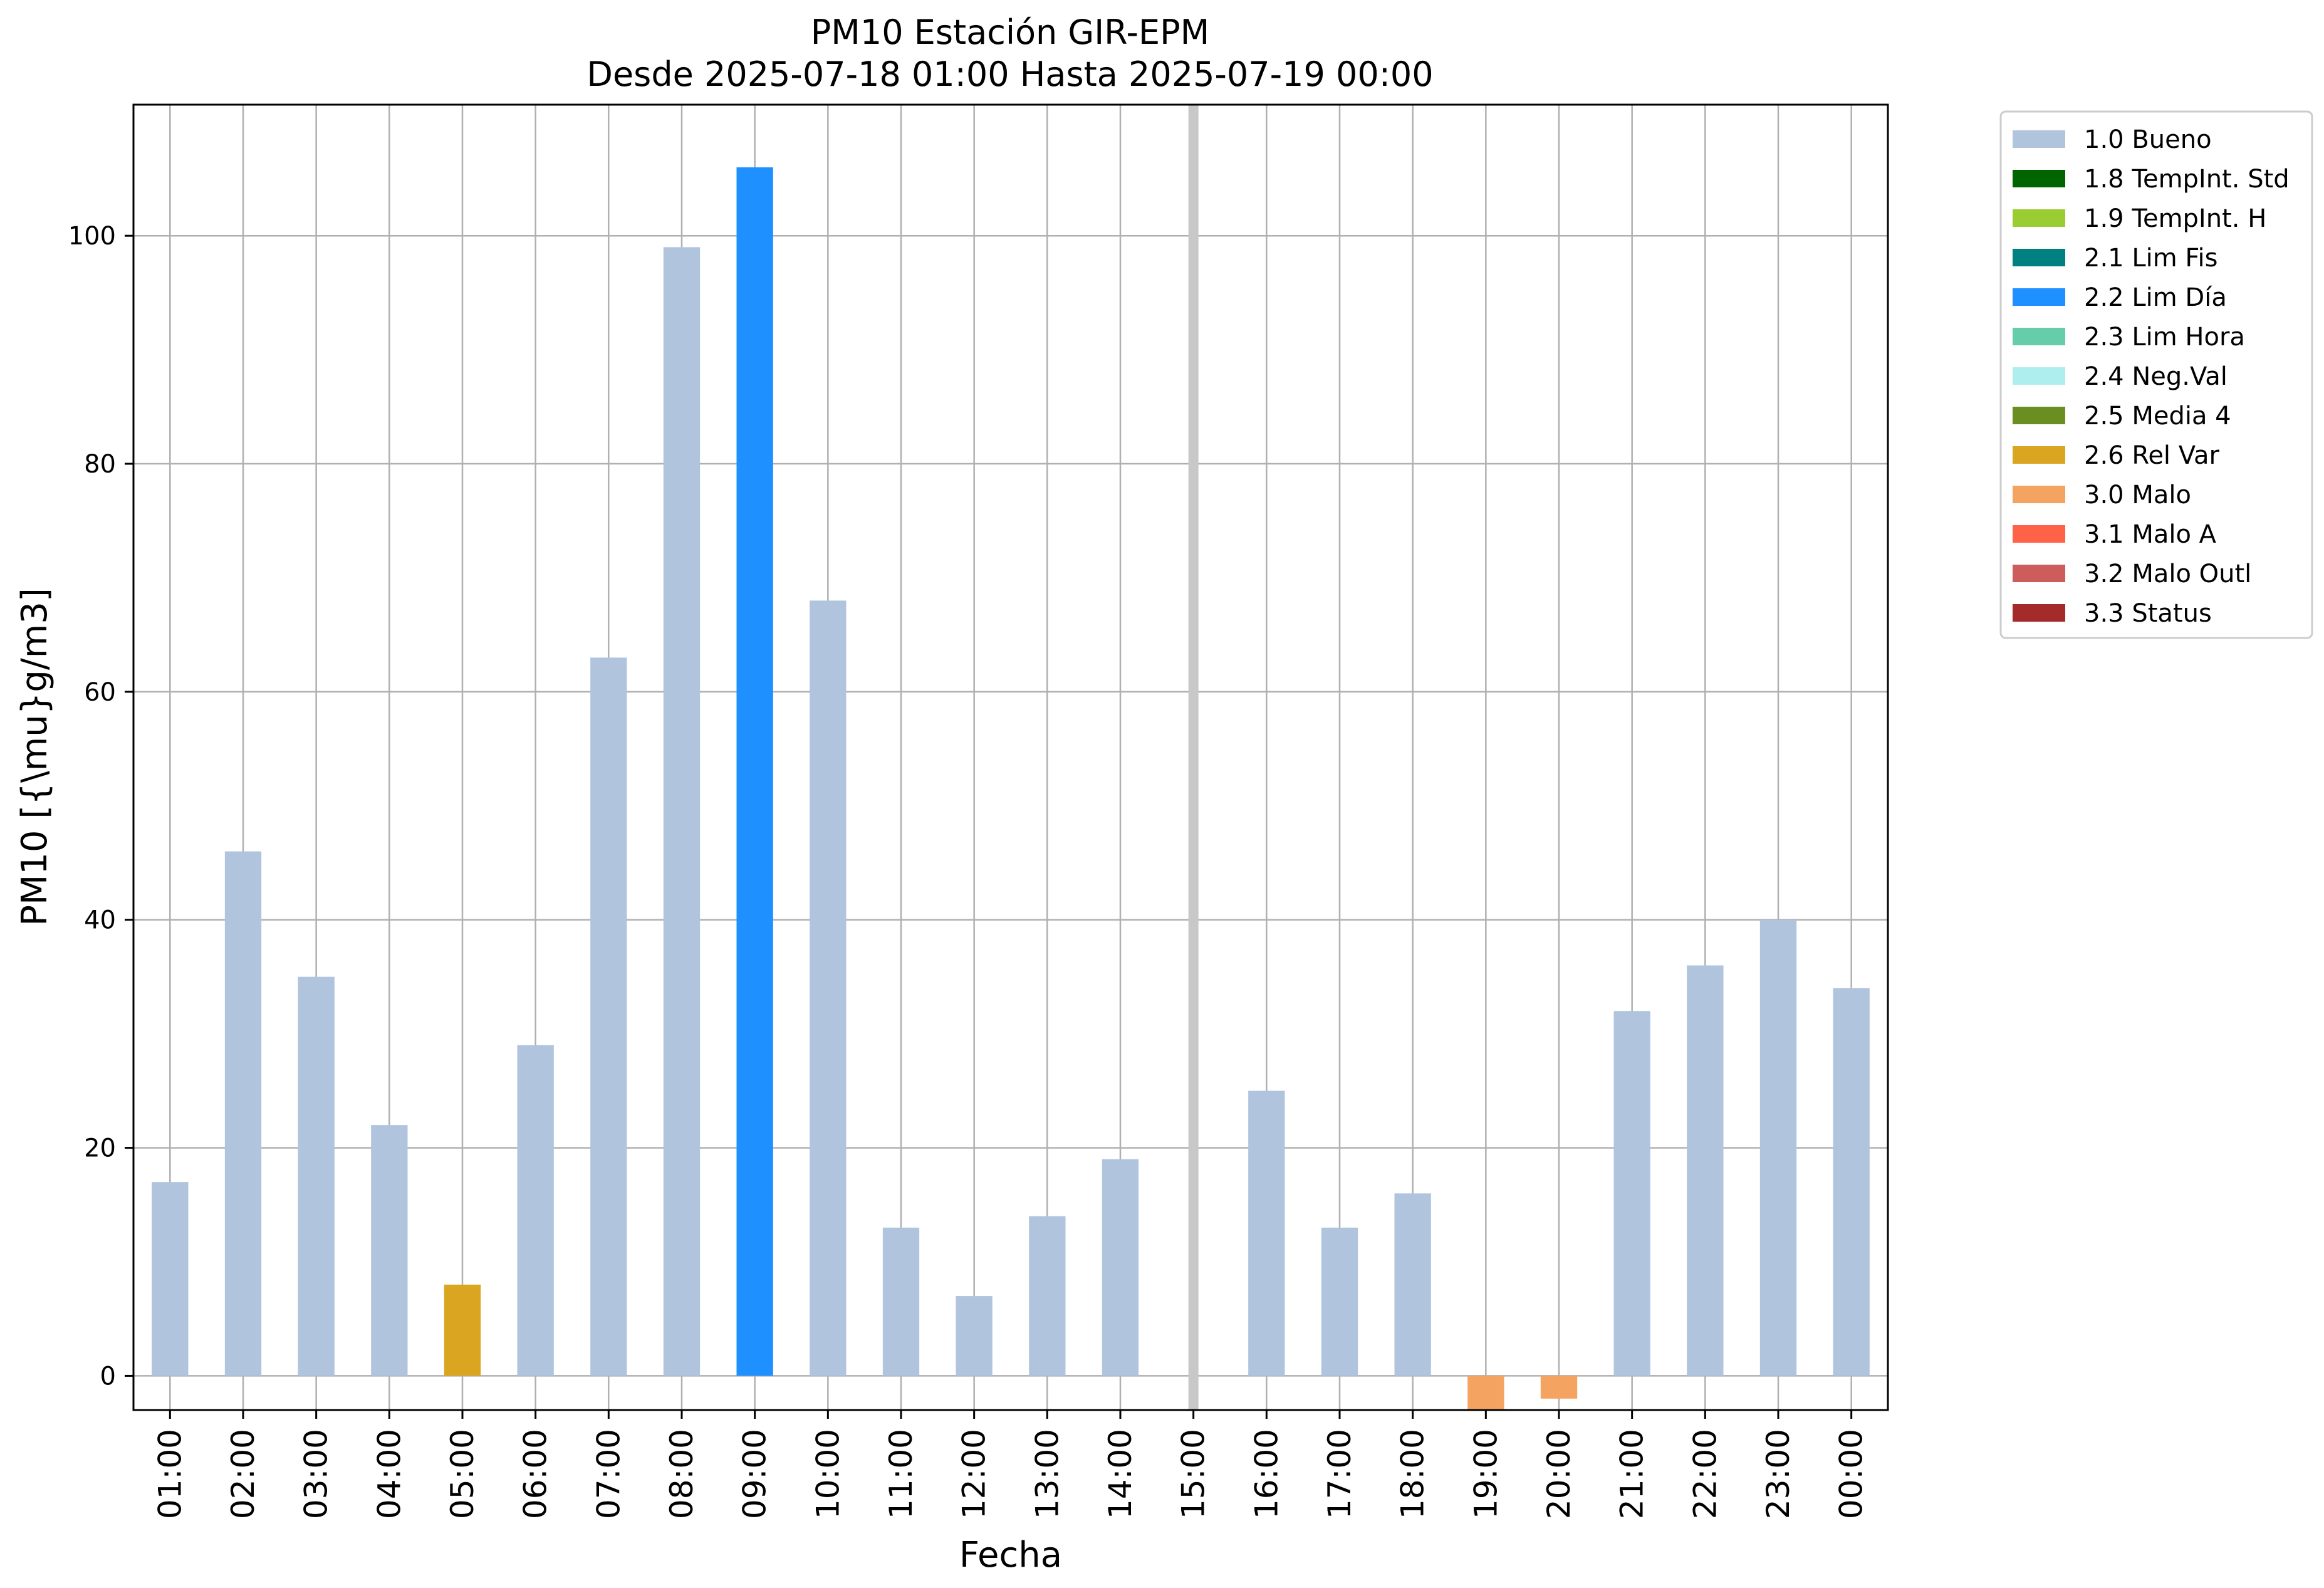  Describe the element at coordinates (1778, 1474) in the screenshot. I see `x-tick-label: 23:00` at that location.